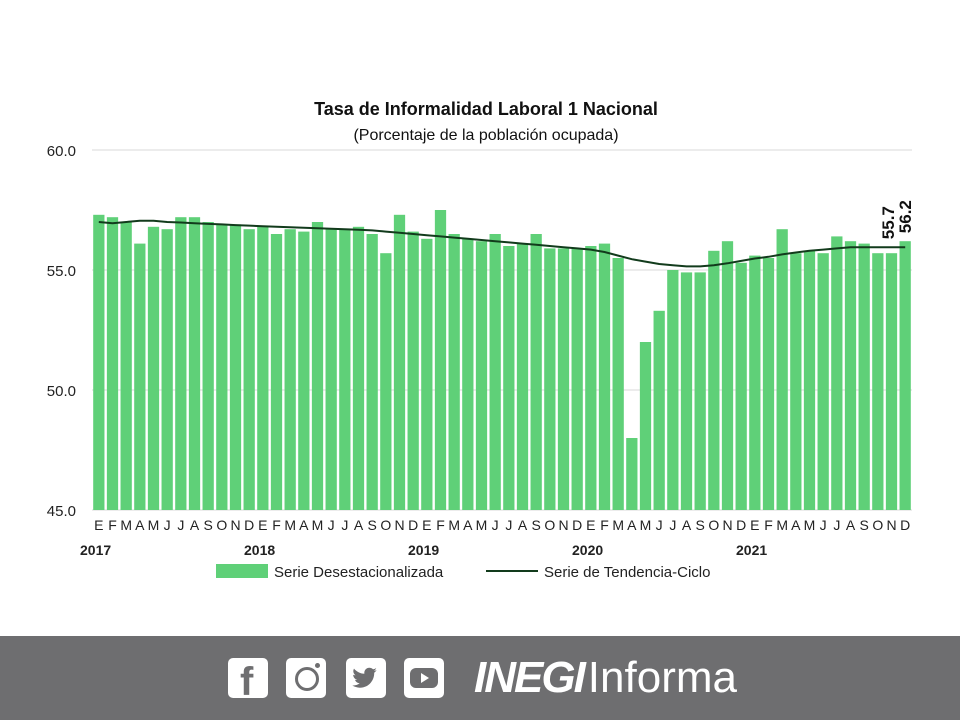  I want to click on facebook-icon: f, so click(248, 681).